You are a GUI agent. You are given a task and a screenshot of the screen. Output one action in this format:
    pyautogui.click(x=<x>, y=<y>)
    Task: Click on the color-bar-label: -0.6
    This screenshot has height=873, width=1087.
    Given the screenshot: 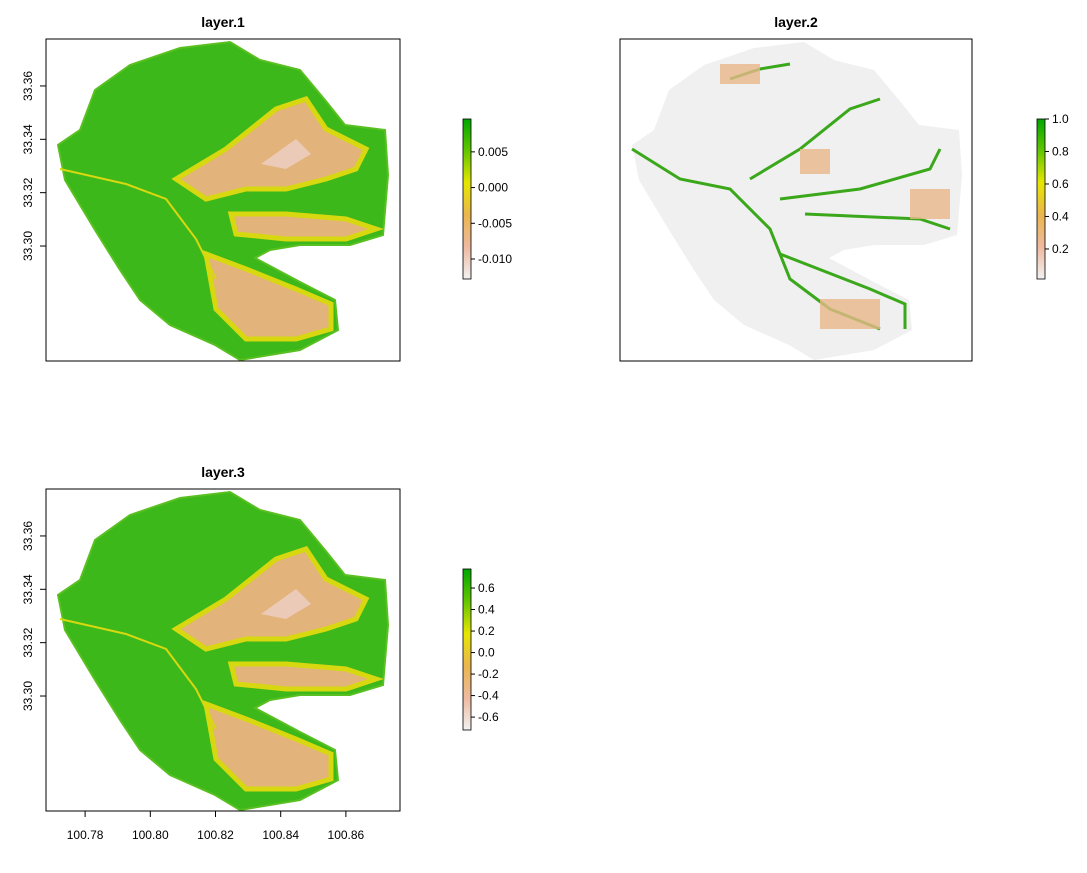 What is the action you would take?
    pyautogui.click(x=488, y=717)
    